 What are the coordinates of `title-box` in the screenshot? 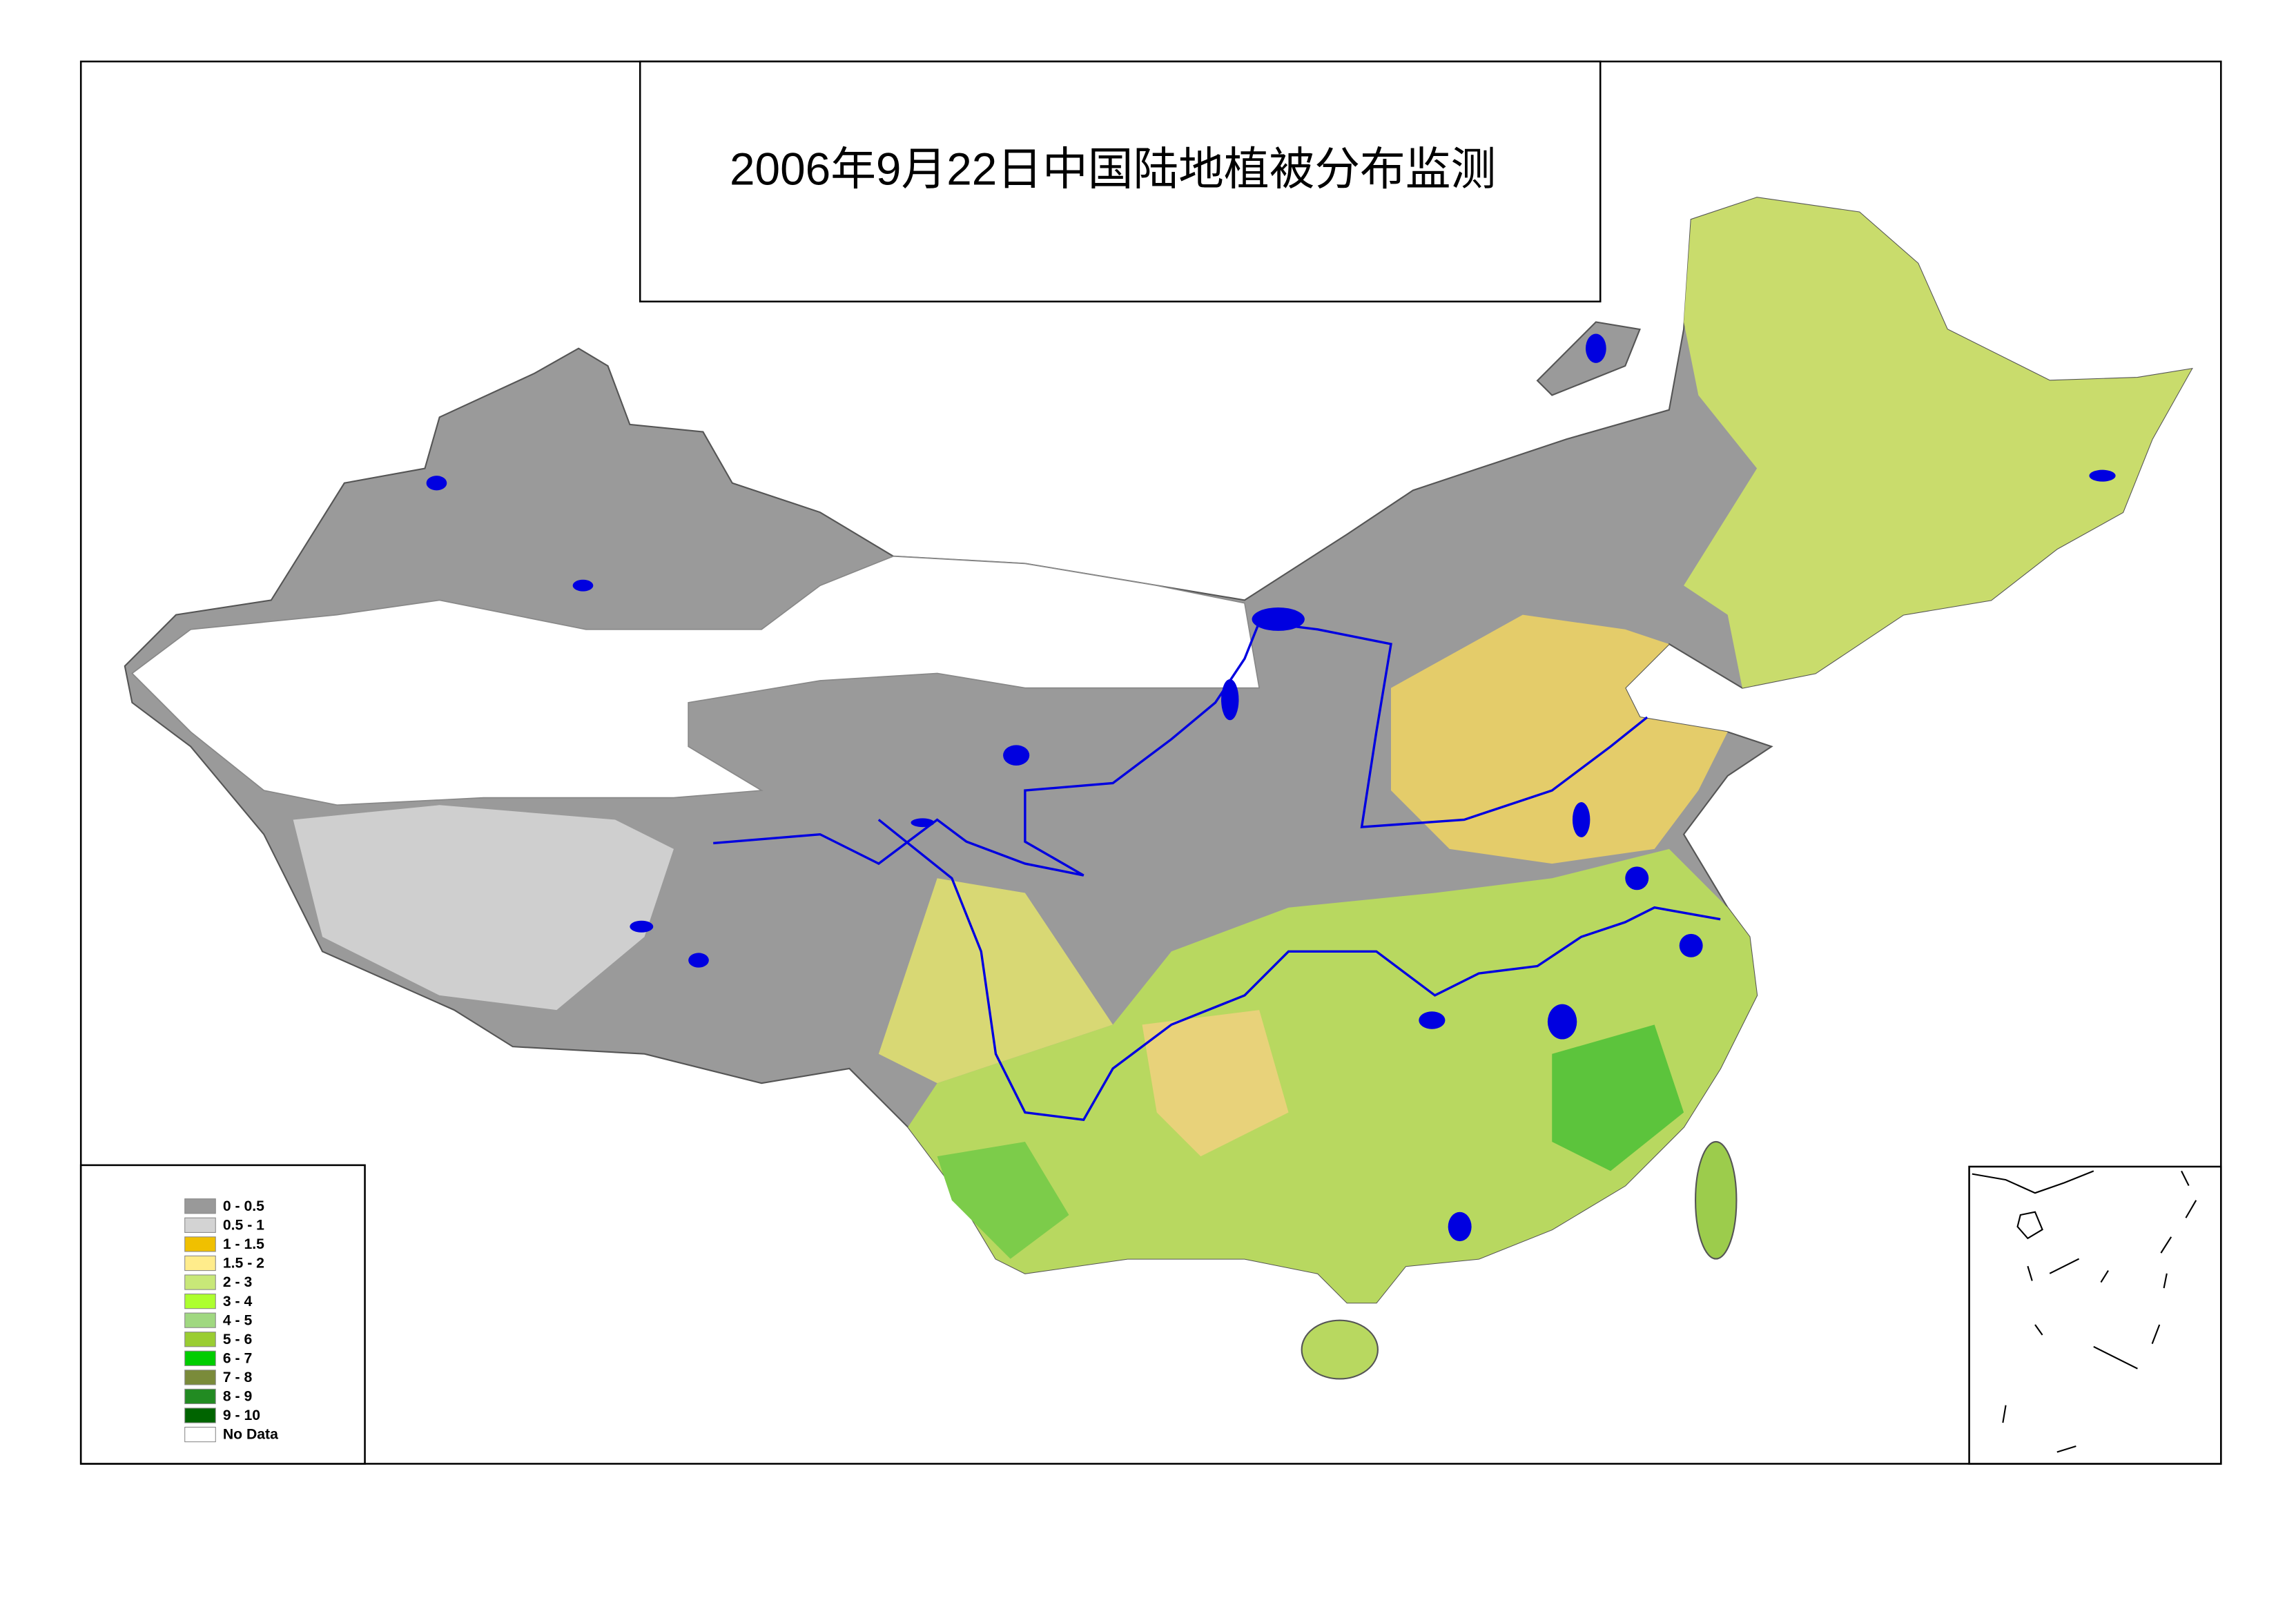 It's located at (1120, 181).